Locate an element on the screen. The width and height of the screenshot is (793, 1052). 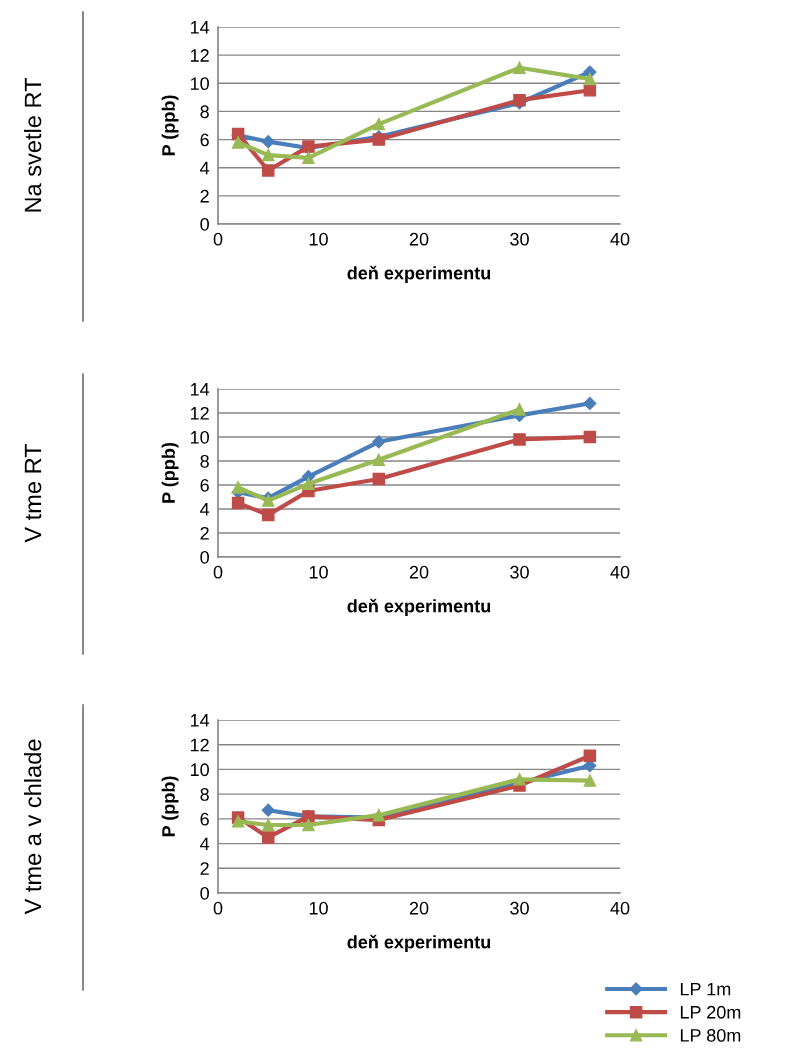
text: V tme RT is located at coordinates (33, 493).